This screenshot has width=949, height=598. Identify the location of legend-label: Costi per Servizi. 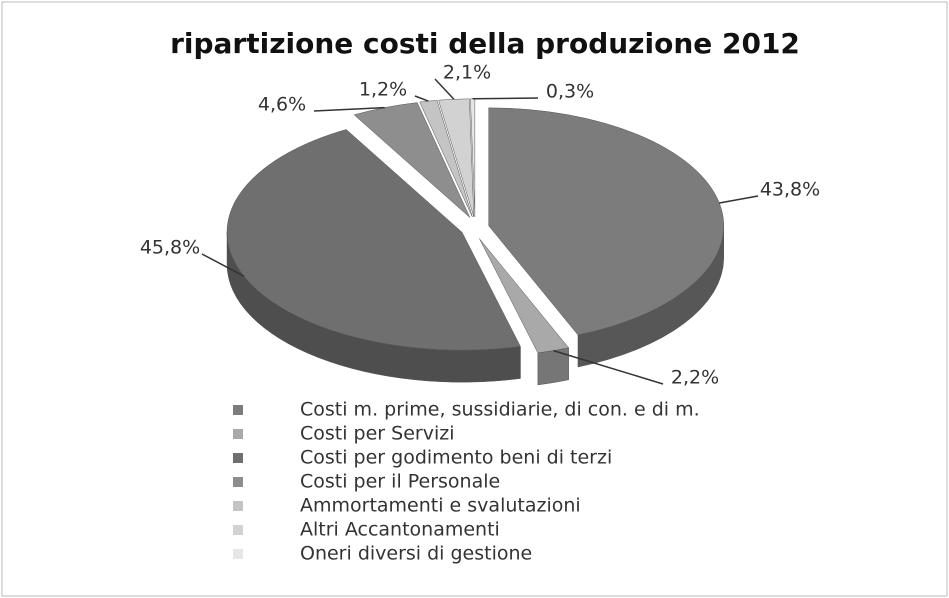
(377, 434).